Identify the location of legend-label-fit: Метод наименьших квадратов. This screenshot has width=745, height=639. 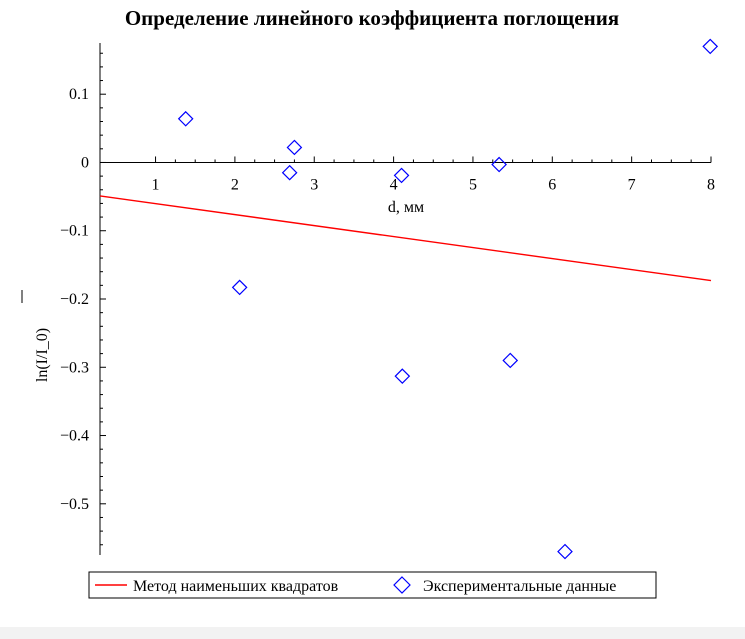
(236, 586).